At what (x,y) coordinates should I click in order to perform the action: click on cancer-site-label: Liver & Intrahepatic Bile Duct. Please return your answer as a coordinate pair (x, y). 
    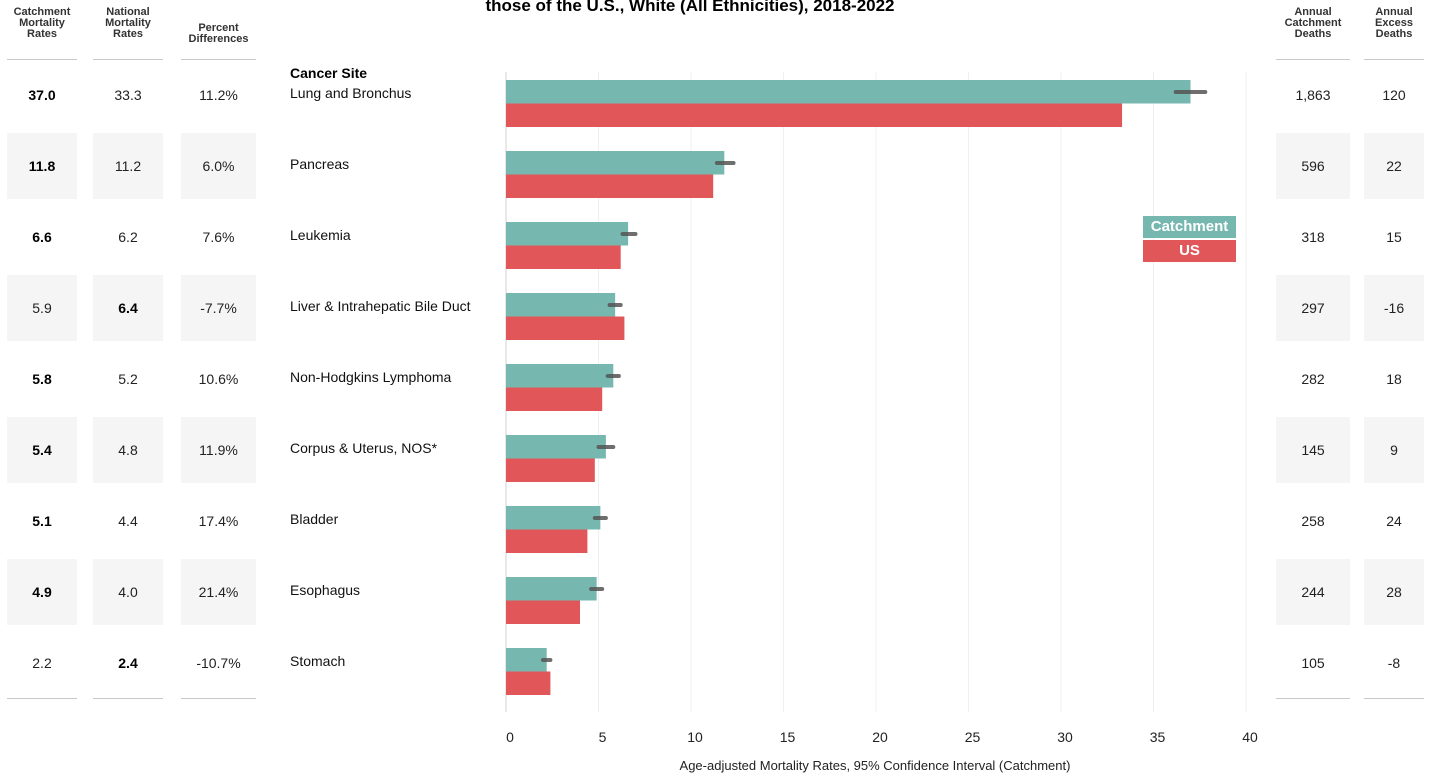
    Looking at the image, I should click on (380, 306).